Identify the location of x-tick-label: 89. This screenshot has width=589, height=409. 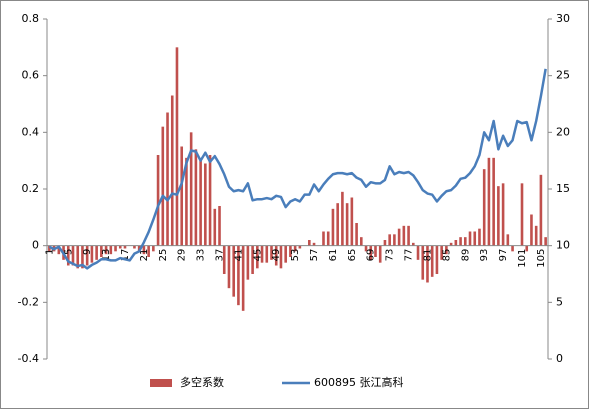
(465, 255).